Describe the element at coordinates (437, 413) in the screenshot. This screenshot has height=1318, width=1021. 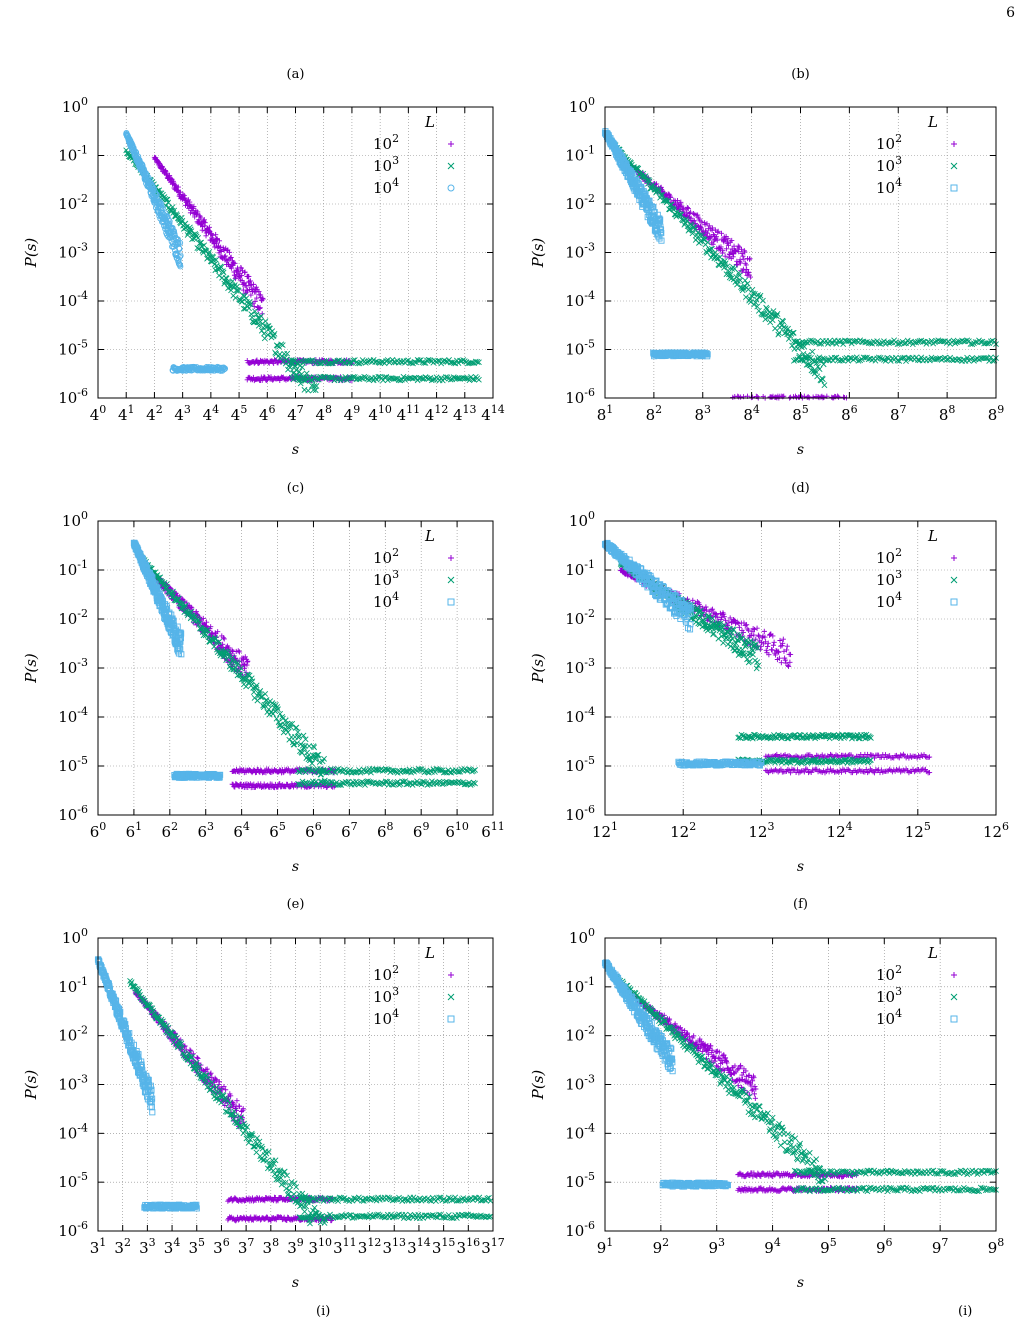
I see `x-tick-label: 412` at that location.